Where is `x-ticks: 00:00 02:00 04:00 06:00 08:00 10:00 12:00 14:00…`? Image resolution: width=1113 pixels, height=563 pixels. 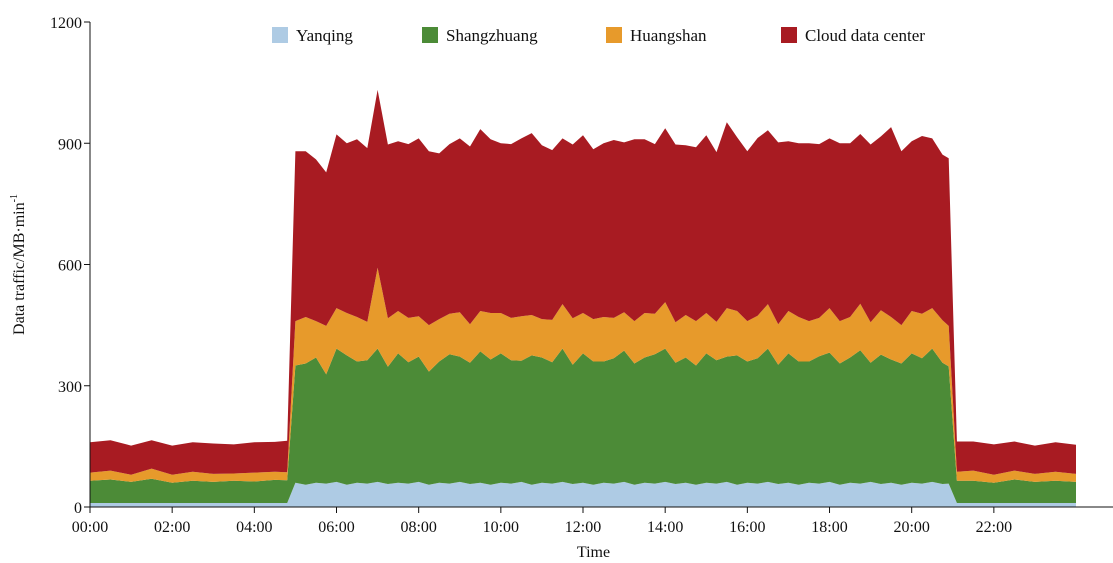 x-ticks: 00:00 02:00 04:00 06:00 08:00 10:00 12:00 14:00… is located at coordinates (542, 521).